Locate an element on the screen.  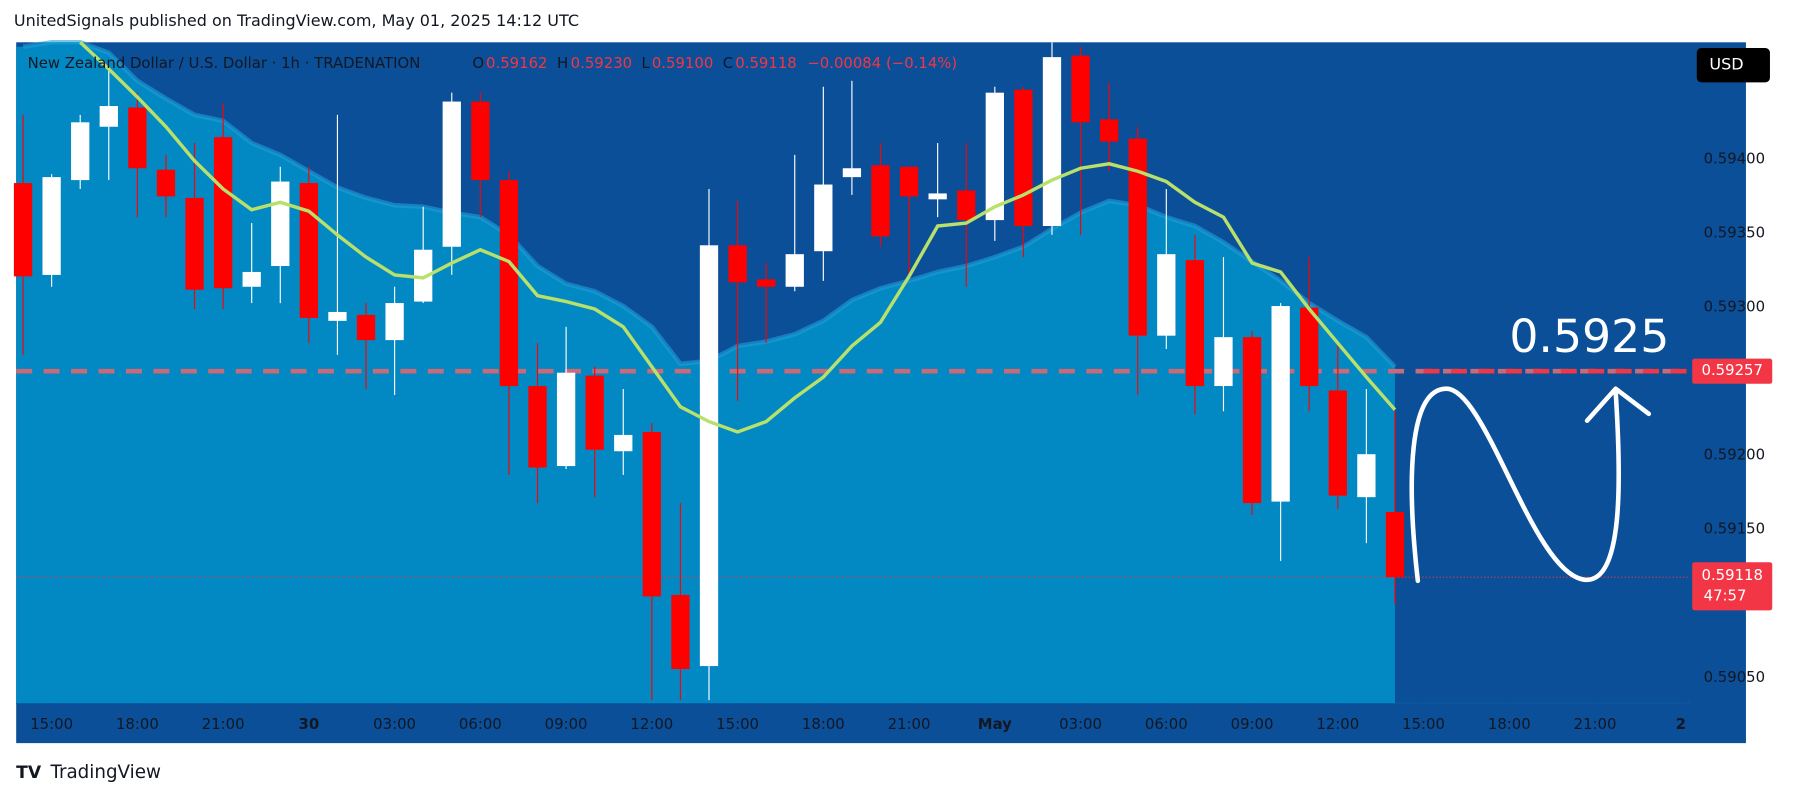
legend-o-value: 0.59162 is located at coordinates (516, 63).